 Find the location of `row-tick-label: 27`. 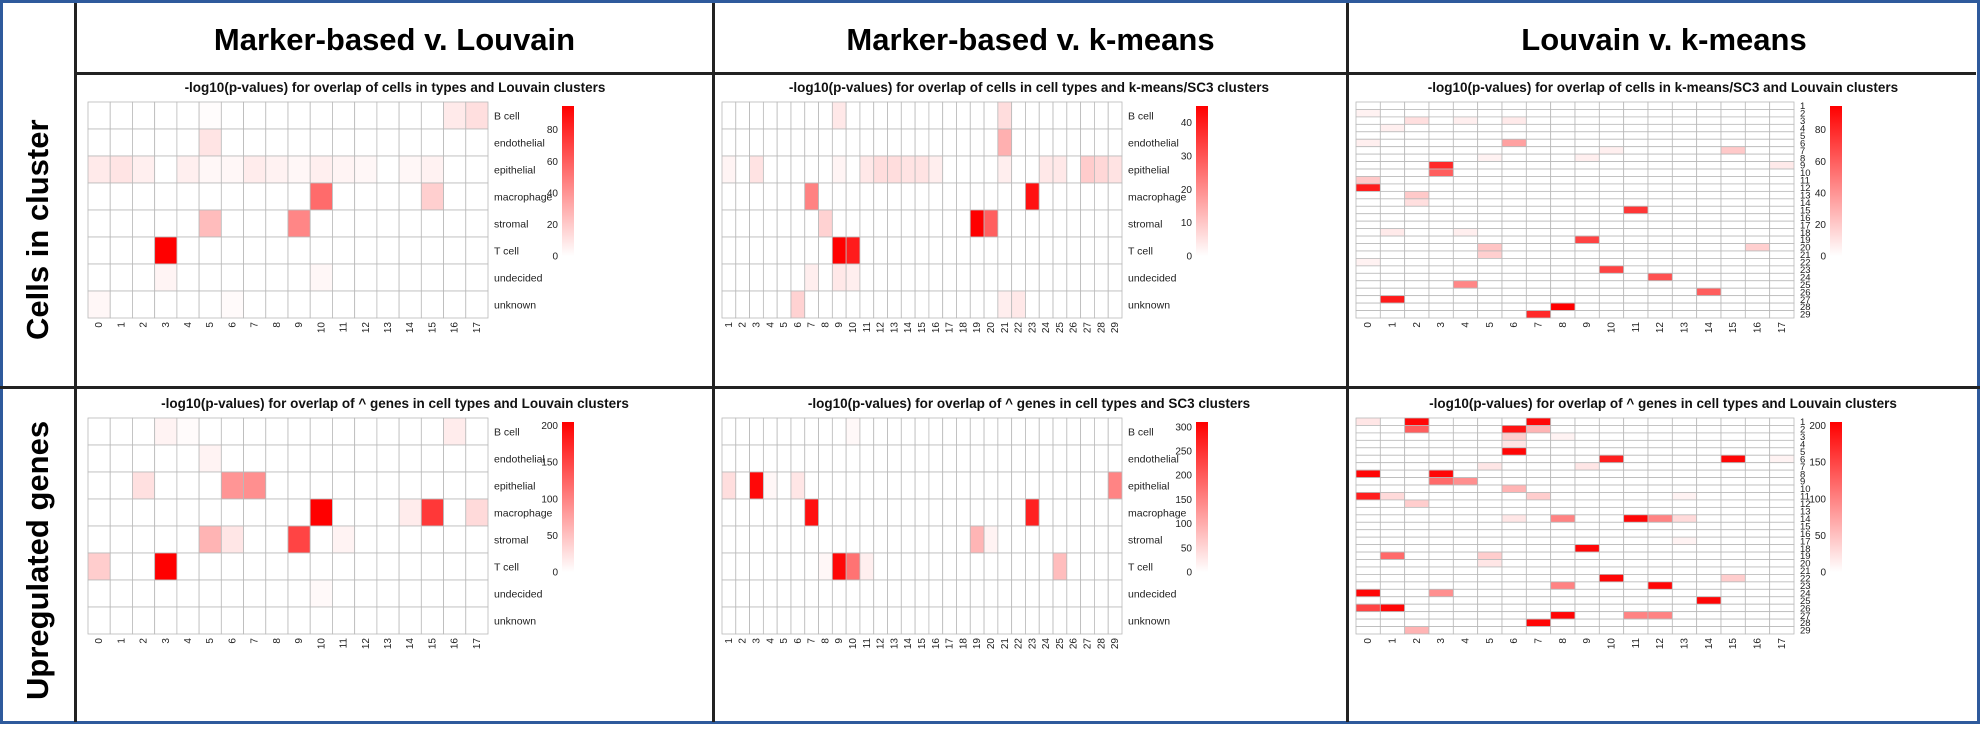

row-tick-label: 27 is located at coordinates (1805, 616).